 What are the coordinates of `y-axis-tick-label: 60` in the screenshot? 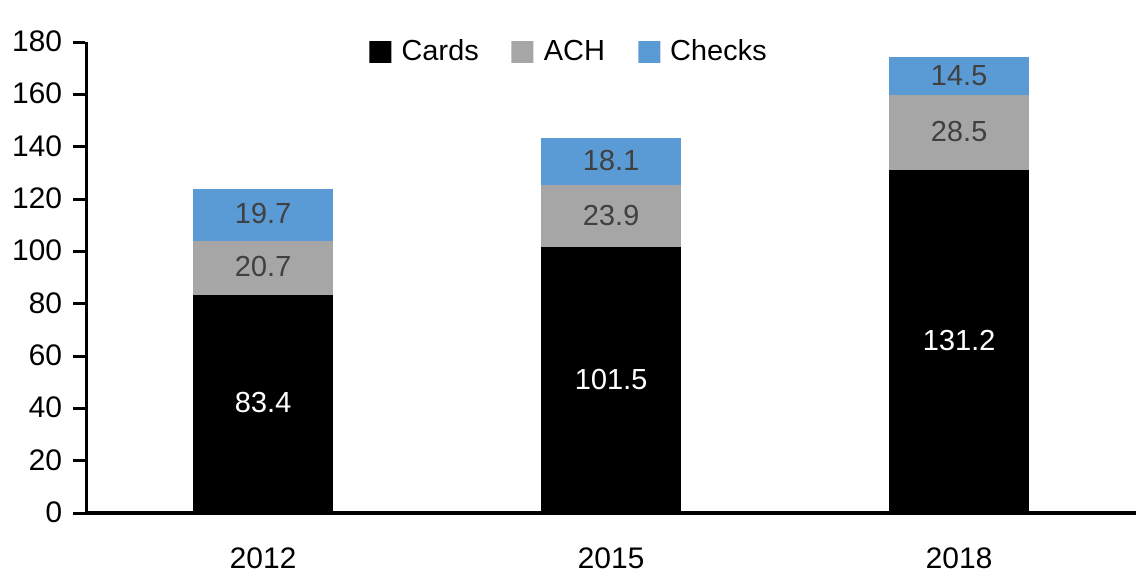 It's located at (45, 355).